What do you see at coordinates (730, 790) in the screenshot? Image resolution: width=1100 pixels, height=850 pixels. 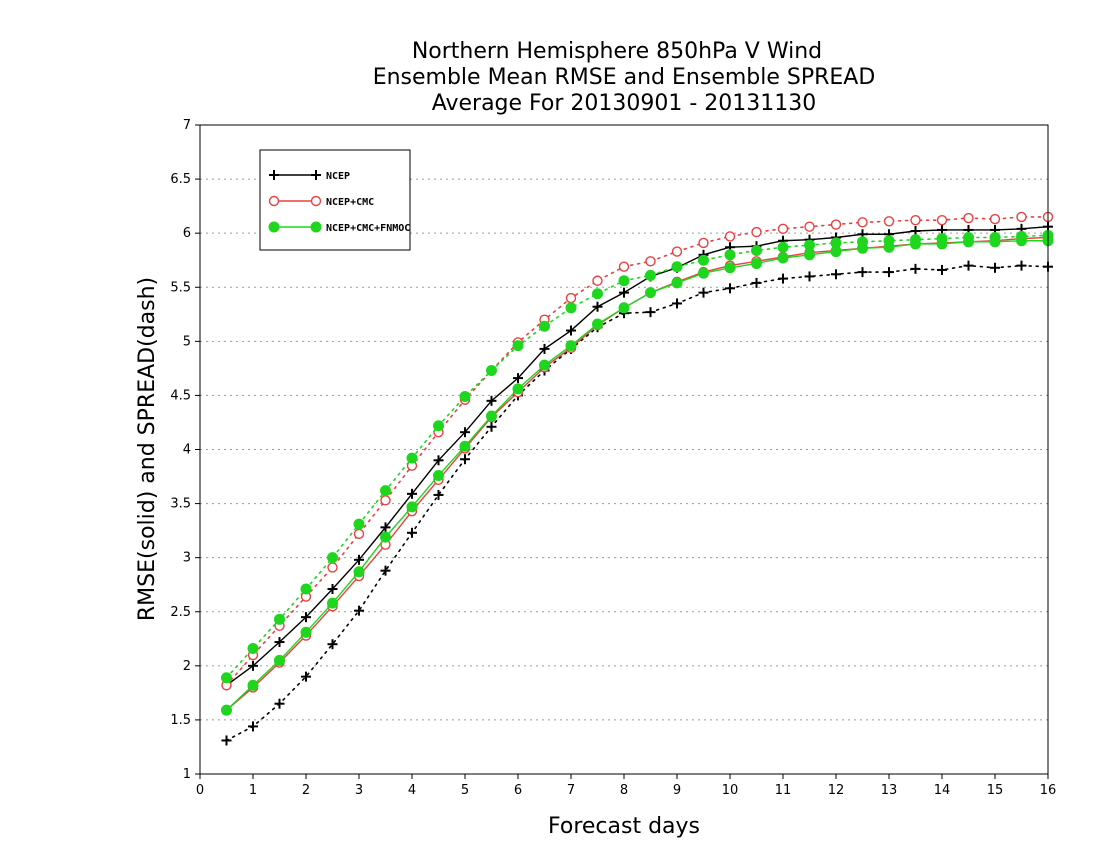 I see `x-tick-label: 10` at bounding box center [730, 790].